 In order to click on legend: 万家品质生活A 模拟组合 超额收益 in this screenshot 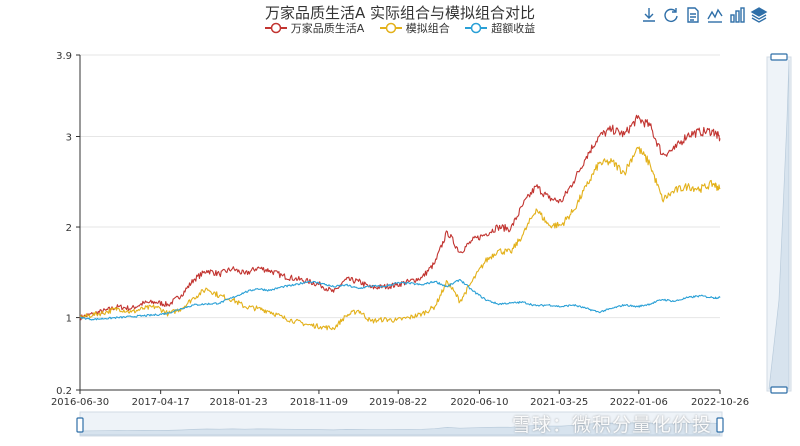, I will do `click(400, 28)`.